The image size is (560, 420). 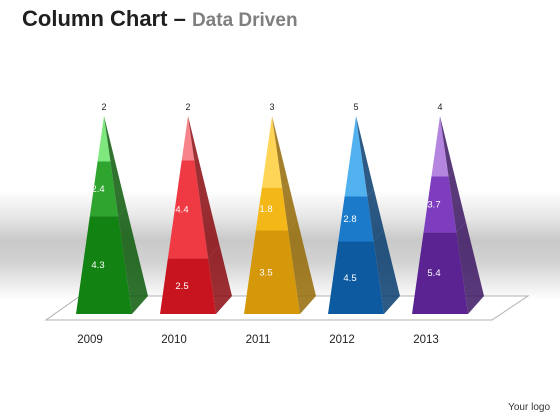 What do you see at coordinates (90, 340) in the screenshot?
I see `x-axis-label-2009: 2009` at bounding box center [90, 340].